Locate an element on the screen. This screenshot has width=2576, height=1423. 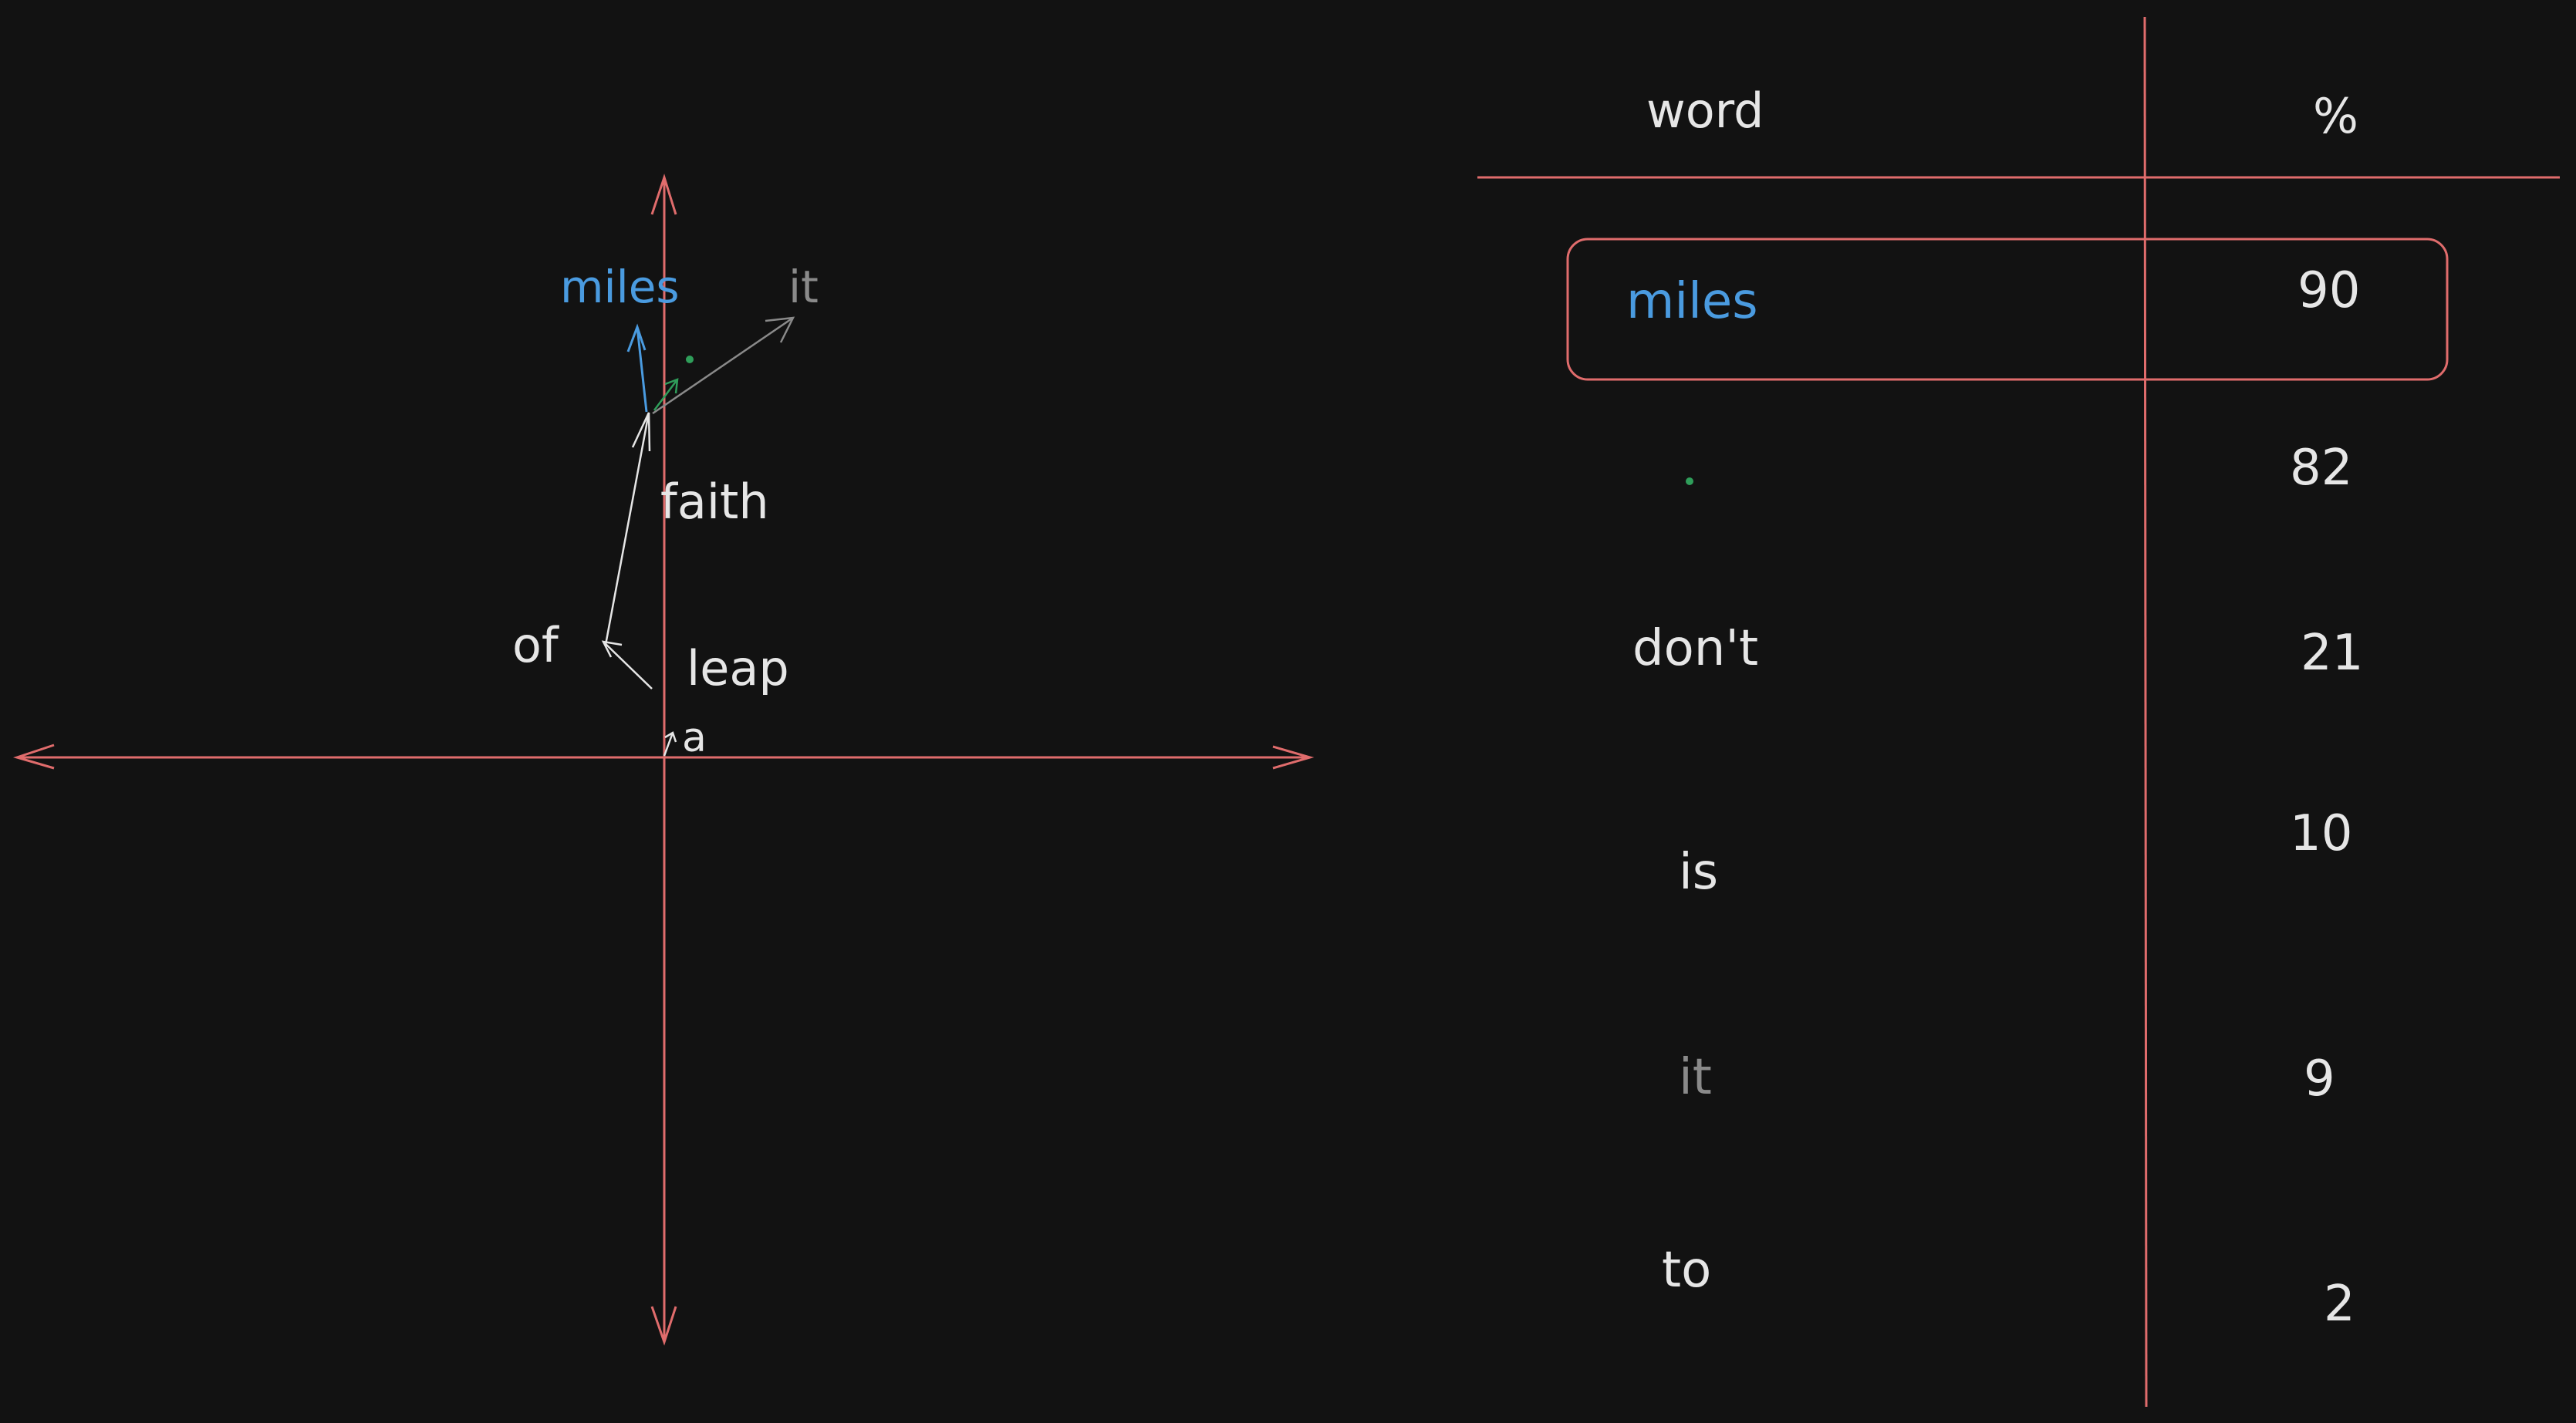
table-row: don't 21 is located at coordinates (1998, 651).